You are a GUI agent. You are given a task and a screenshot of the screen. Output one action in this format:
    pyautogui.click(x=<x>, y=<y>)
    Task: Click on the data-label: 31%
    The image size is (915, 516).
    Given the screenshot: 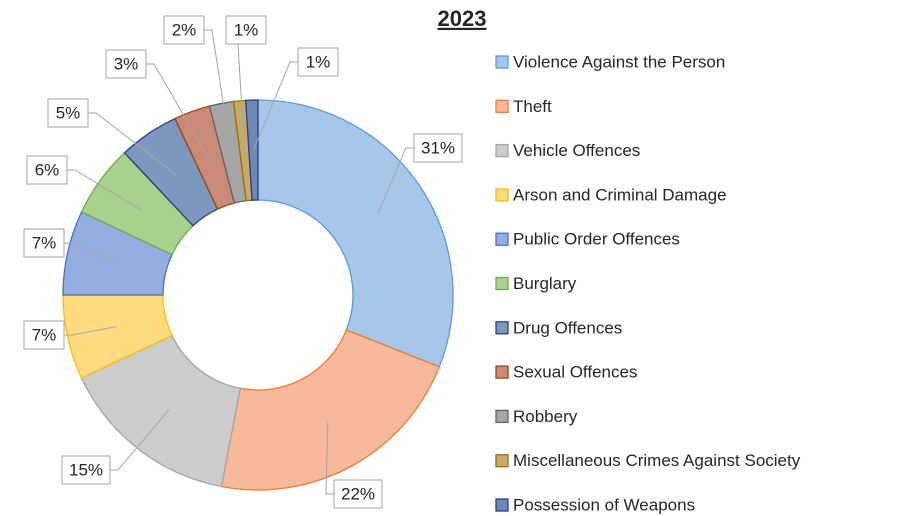 What is the action you would take?
    pyautogui.click(x=438, y=147)
    